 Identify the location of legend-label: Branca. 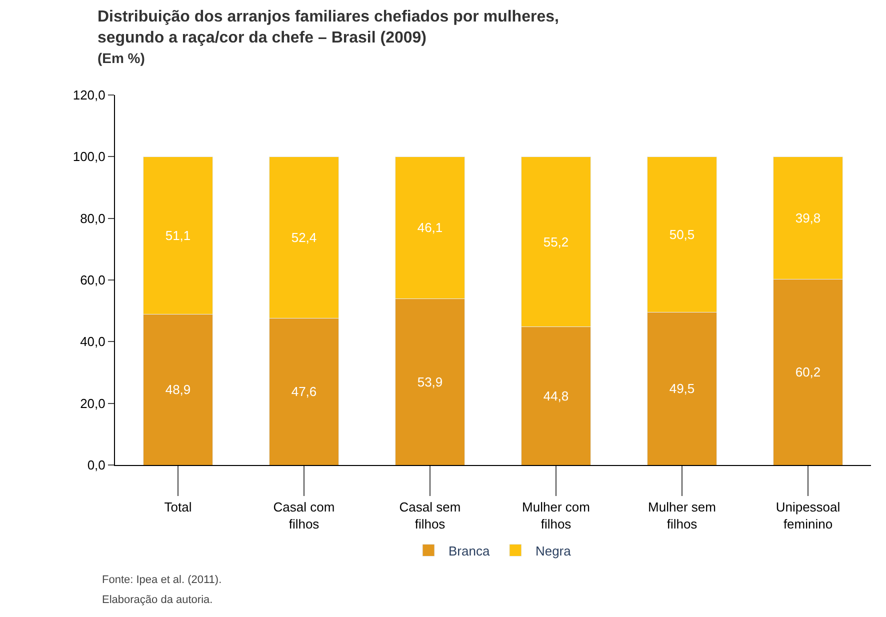
(469, 550).